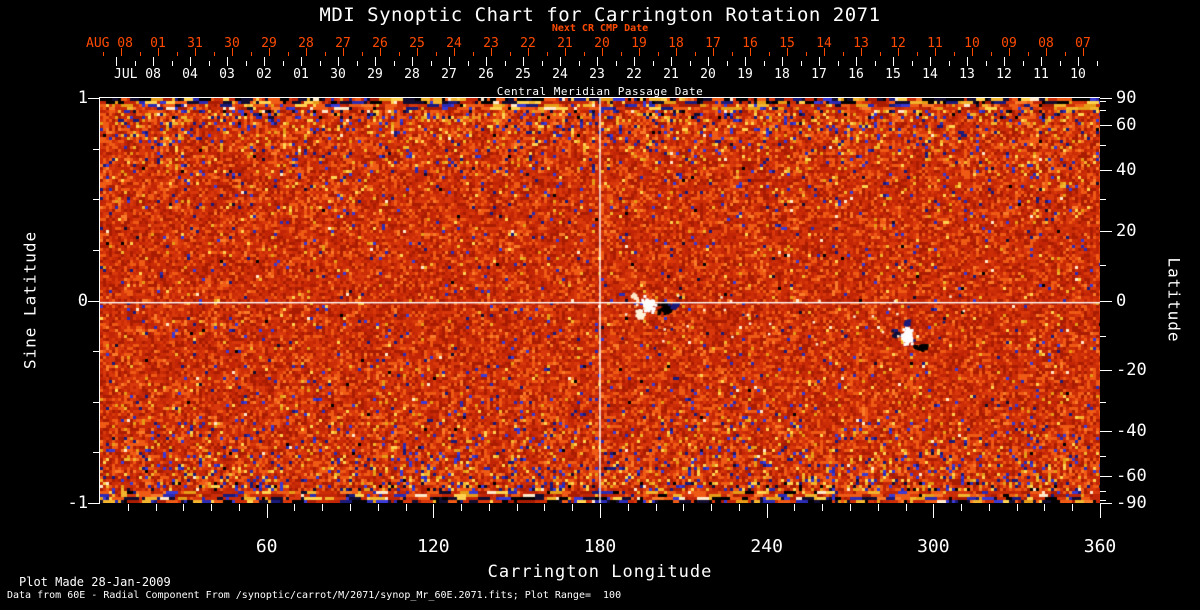 The width and height of the screenshot is (1200, 610). Describe the element at coordinates (766, 546) in the screenshot. I see `x-tick-label: 240` at that location.